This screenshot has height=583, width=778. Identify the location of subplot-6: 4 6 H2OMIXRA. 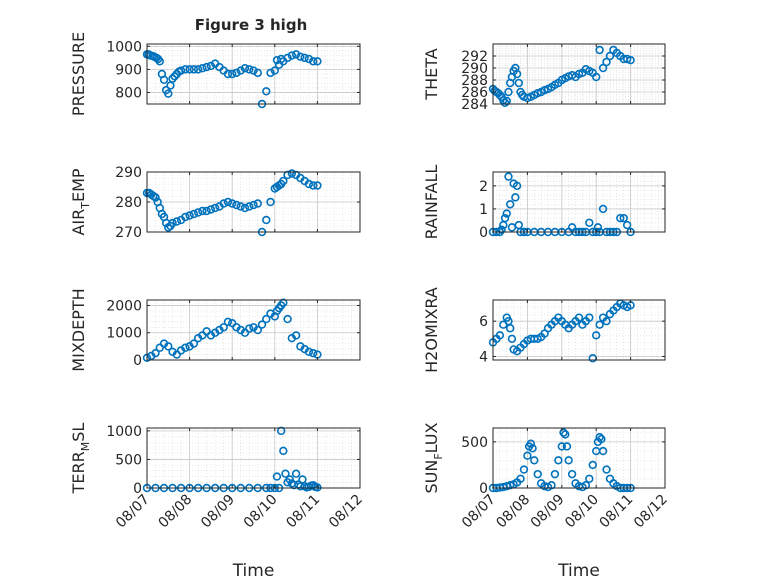
(544, 330).